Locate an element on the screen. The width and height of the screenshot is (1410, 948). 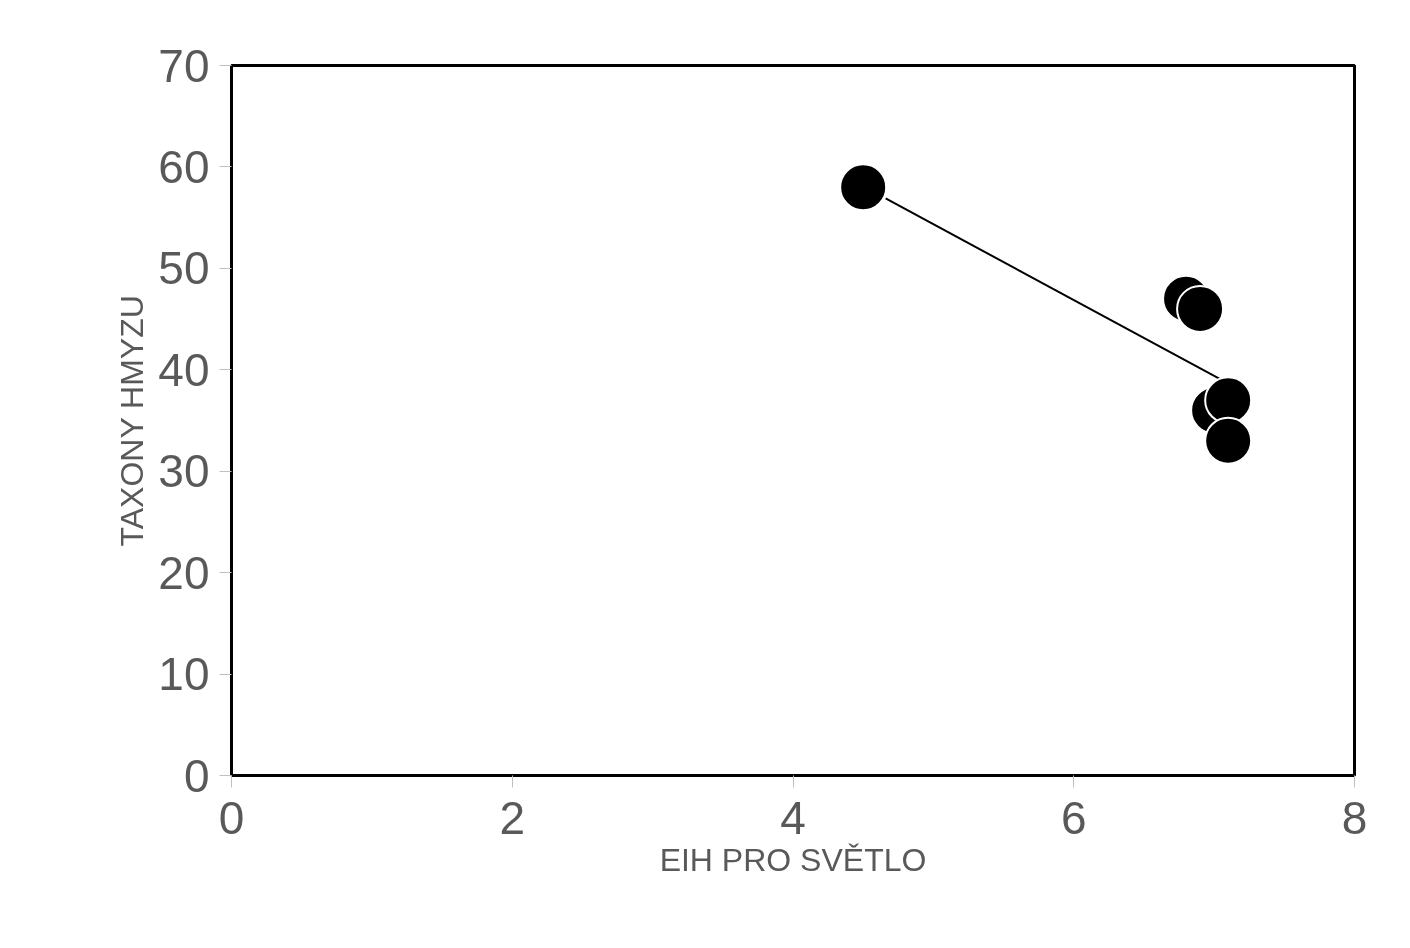
y-tick-label: 10 is located at coordinates (184, 674).